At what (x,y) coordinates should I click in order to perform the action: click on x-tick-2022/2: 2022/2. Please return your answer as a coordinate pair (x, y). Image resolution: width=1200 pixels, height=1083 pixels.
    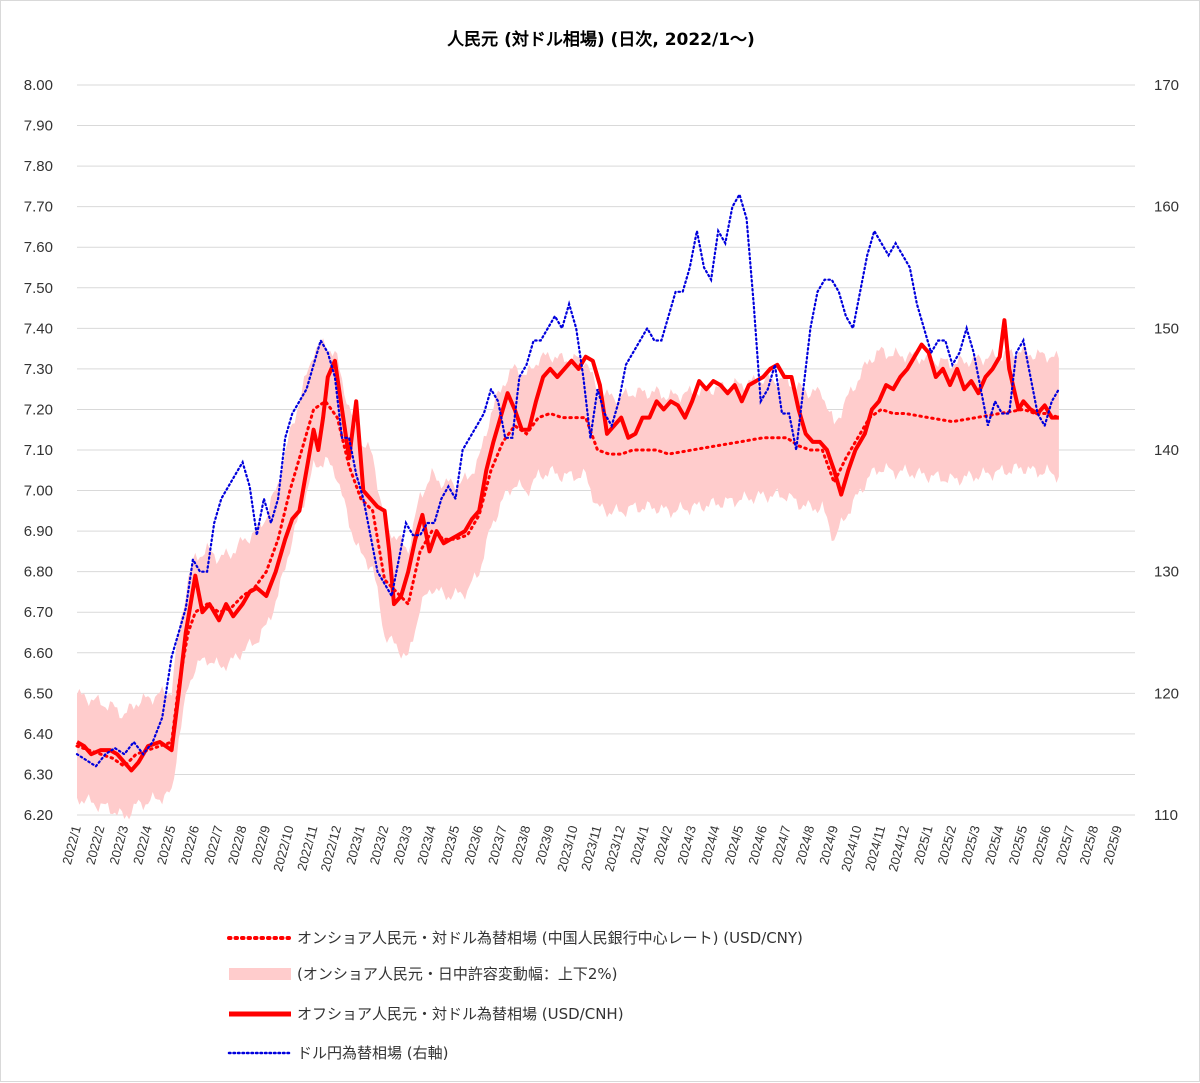
    Looking at the image, I should click on (95, 845).